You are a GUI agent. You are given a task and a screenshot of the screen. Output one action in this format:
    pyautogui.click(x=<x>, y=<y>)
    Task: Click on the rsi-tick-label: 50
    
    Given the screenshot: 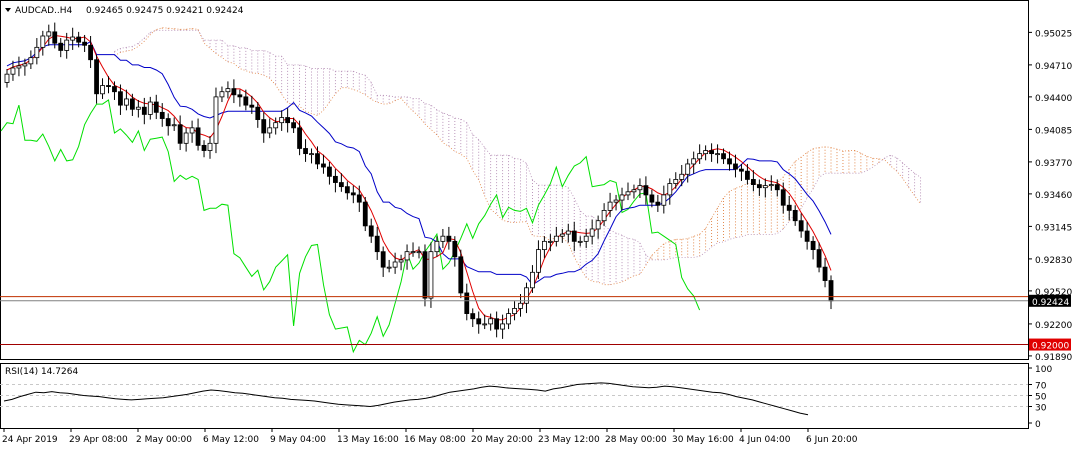 What is the action you would take?
    pyautogui.click(x=1041, y=398)
    